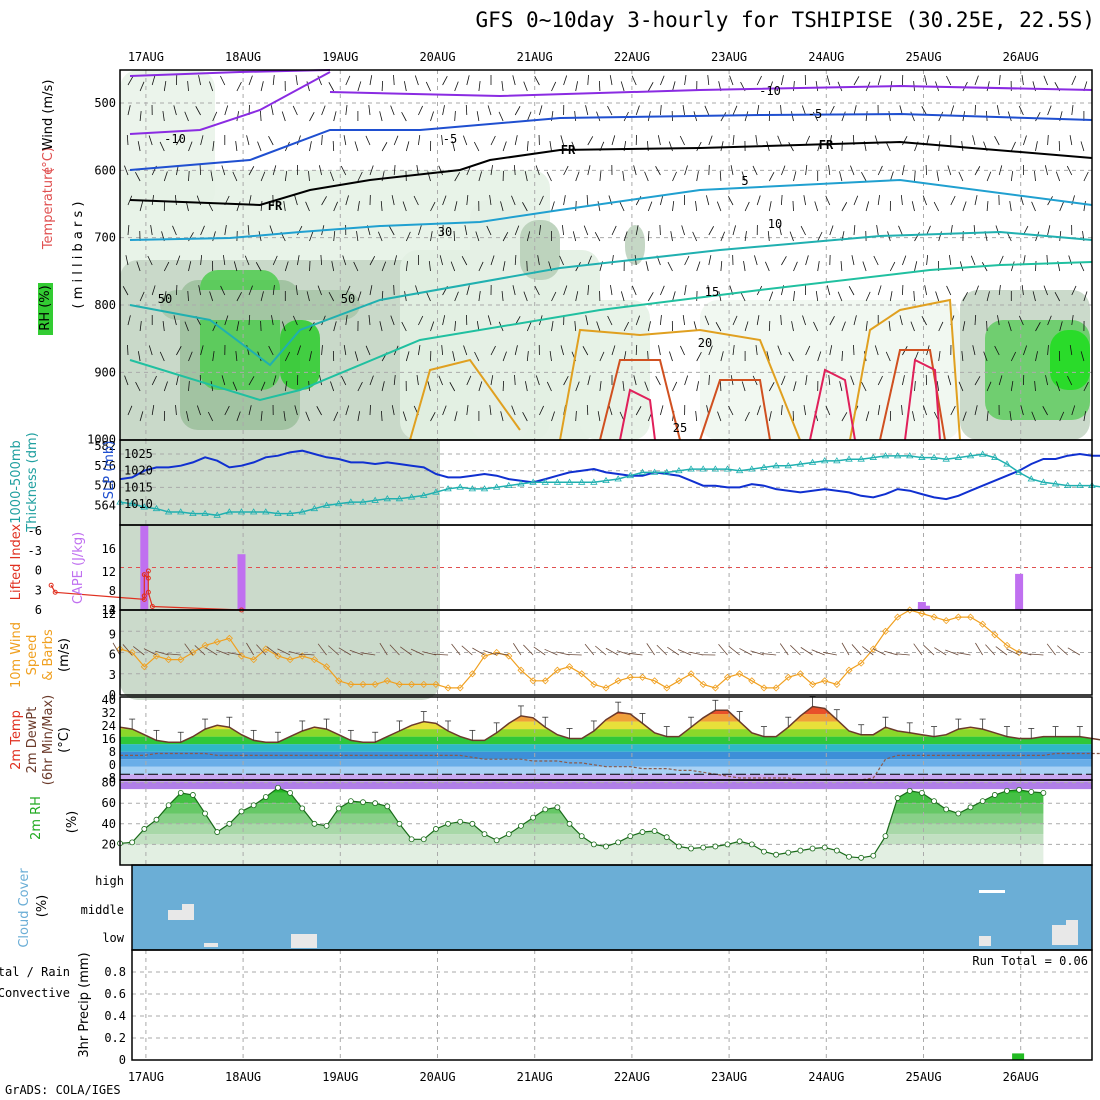  I want to click on contour-label: -10, so click(175, 139).